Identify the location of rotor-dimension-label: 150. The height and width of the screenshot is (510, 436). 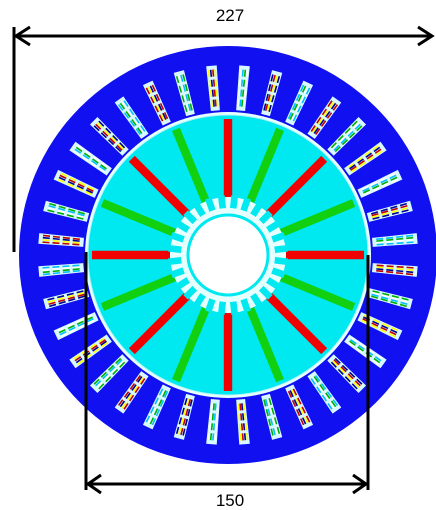
(230, 500).